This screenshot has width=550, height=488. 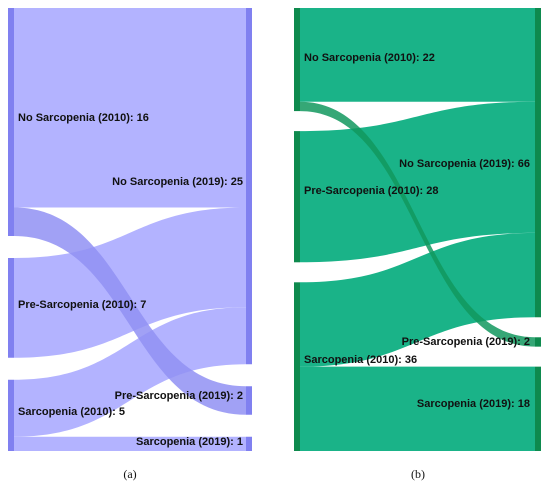 I want to click on panel-b-label-pre-sarcopenia-2019: Pre-Sarcopenia (2019): 2, so click(x=466, y=342).